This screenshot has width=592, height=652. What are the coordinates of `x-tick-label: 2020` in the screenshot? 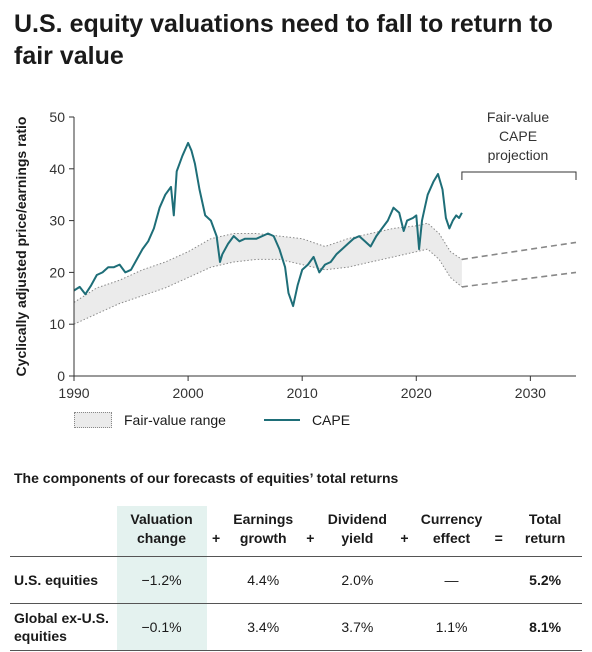 It's located at (416, 393).